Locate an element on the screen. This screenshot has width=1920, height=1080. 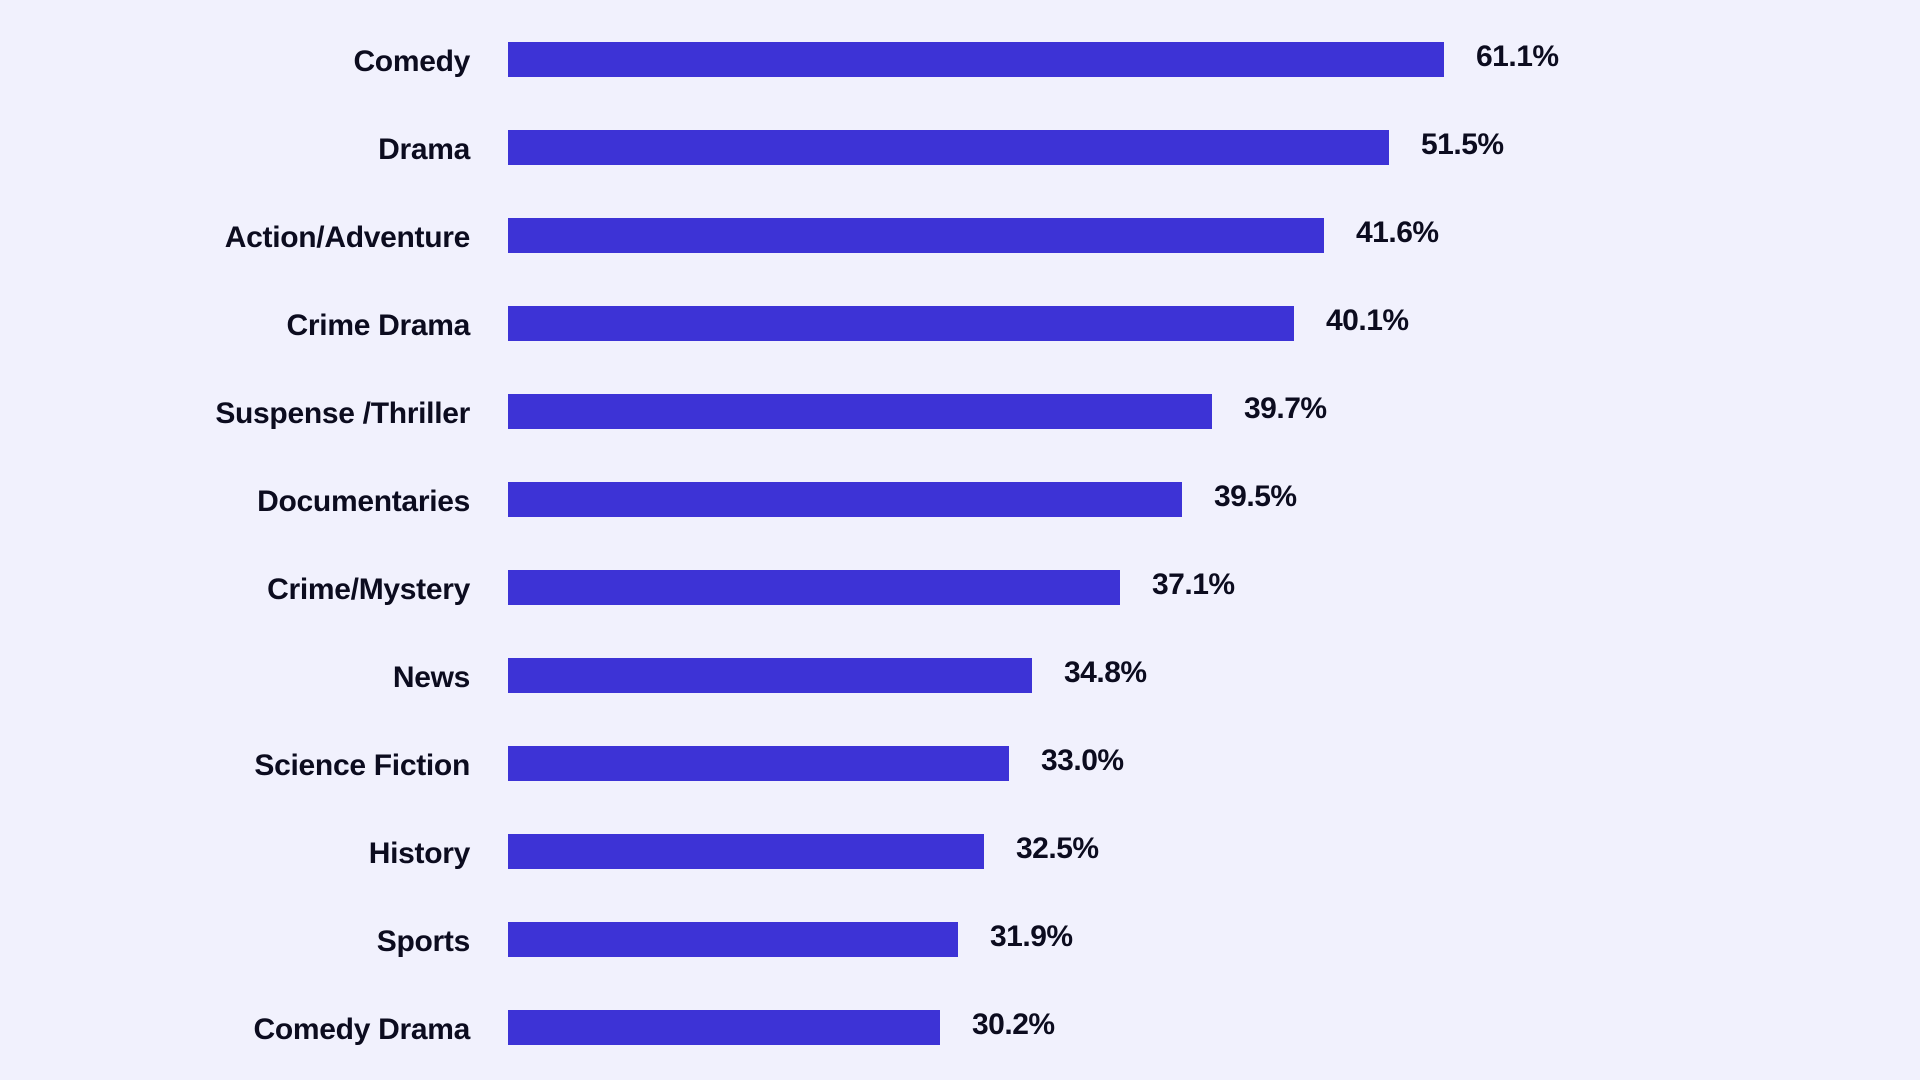
bar-row: Science Fiction 33.0% is located at coordinates (960, 763).